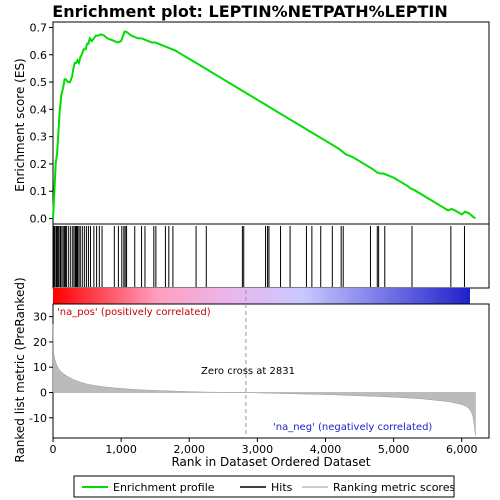  I want to click on metric-y-tick-label: 20, so click(40, 342).